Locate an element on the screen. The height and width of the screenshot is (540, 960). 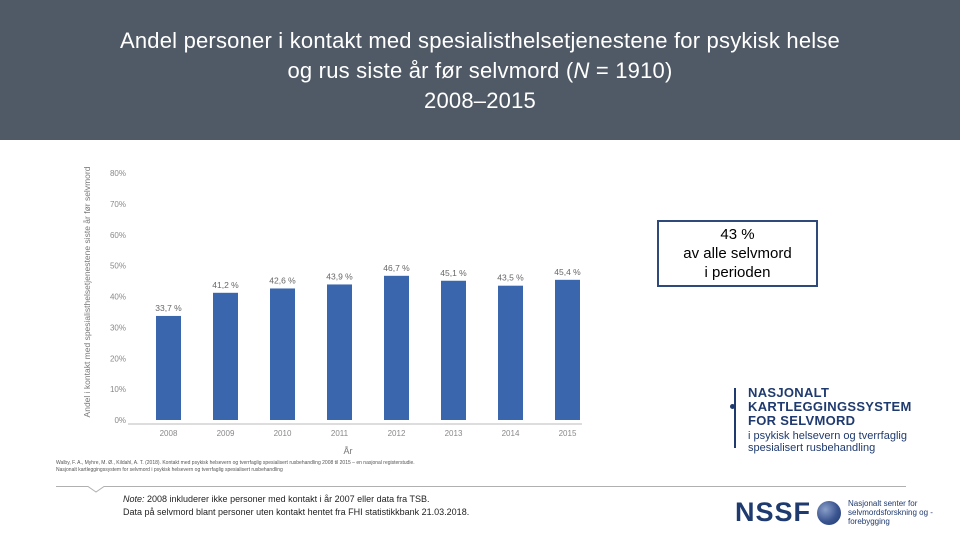
data-label-2012: 46,7 % is located at coordinates (396, 268).